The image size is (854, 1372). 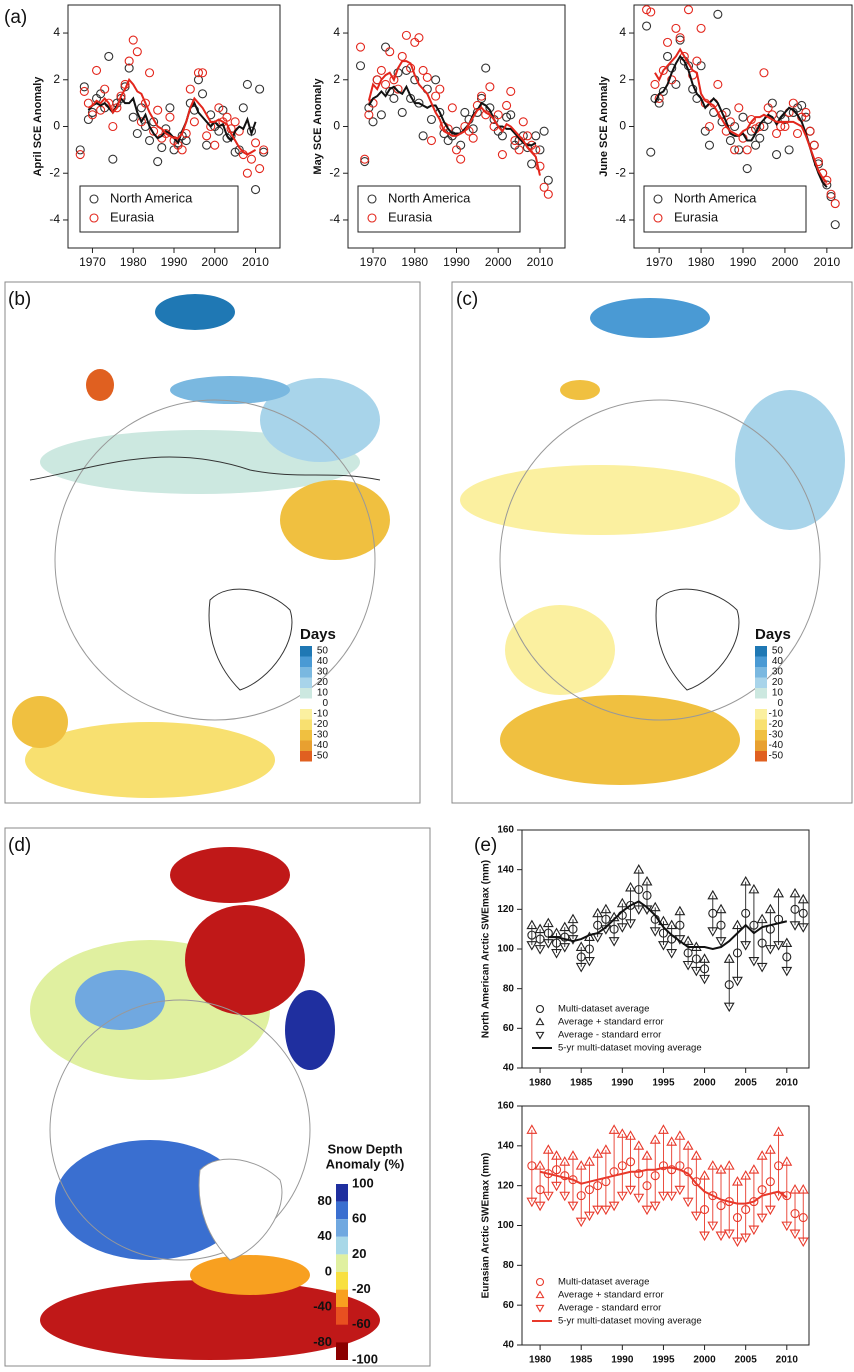 What do you see at coordinates (323, 672) in the screenshot?
I see `legend-label: 30` at bounding box center [323, 672].